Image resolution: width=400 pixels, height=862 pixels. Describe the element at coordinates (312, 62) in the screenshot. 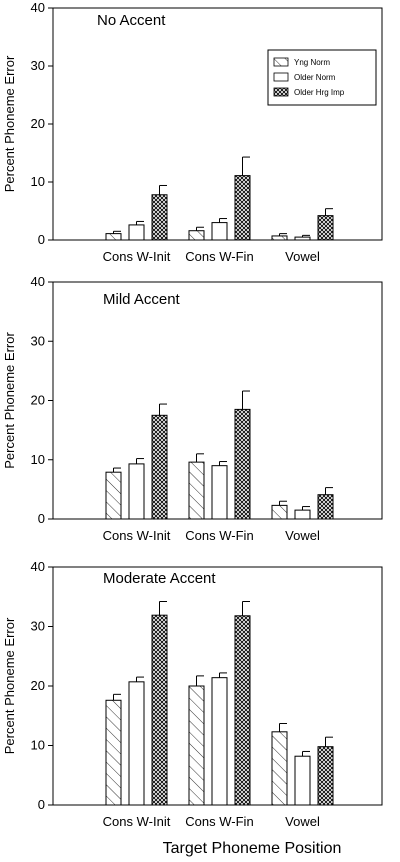

I see `legend-entry: Yng Norm` at that location.